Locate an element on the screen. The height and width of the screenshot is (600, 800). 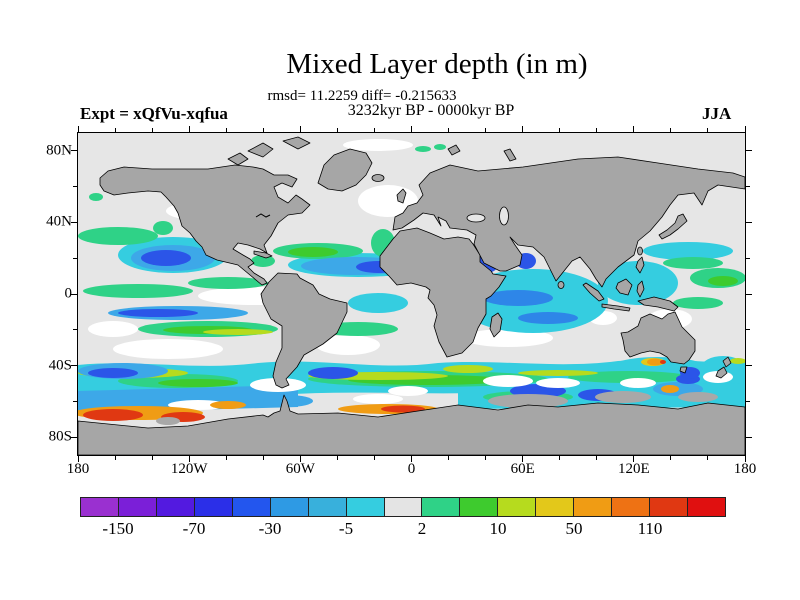
y-axis-label: 80S is located at coordinates (60, 436).